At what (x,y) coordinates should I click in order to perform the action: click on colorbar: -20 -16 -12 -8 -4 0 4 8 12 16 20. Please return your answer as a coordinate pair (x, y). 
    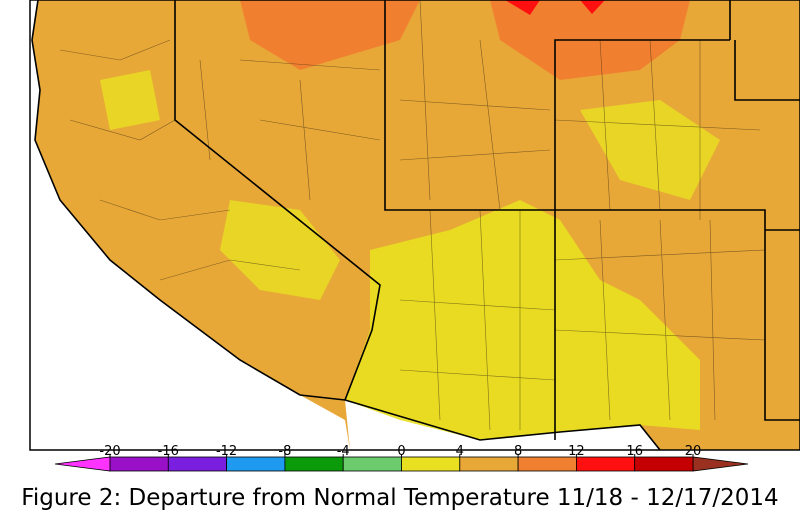
    Looking at the image, I should click on (401, 458).